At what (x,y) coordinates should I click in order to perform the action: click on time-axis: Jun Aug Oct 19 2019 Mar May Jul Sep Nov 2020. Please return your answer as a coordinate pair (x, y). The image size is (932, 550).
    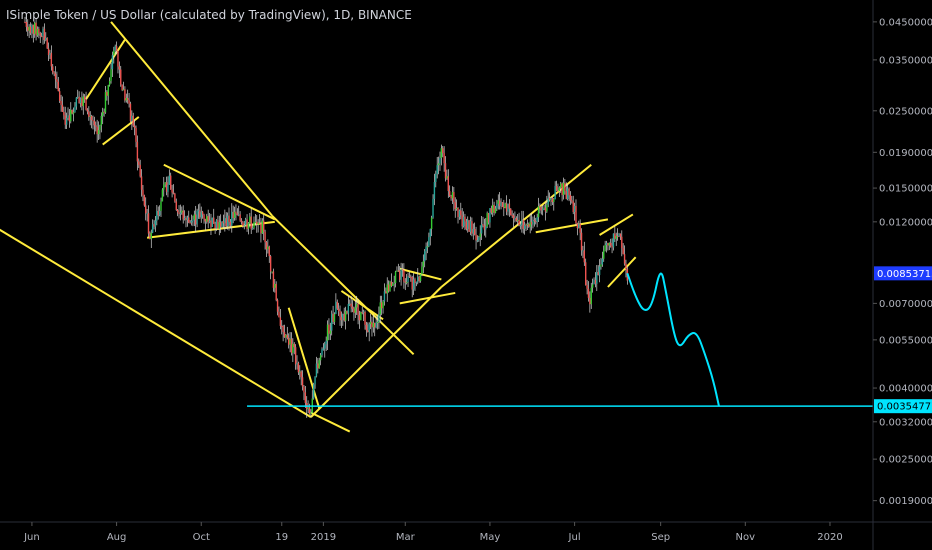
    Looking at the image, I should click on (433, 532).